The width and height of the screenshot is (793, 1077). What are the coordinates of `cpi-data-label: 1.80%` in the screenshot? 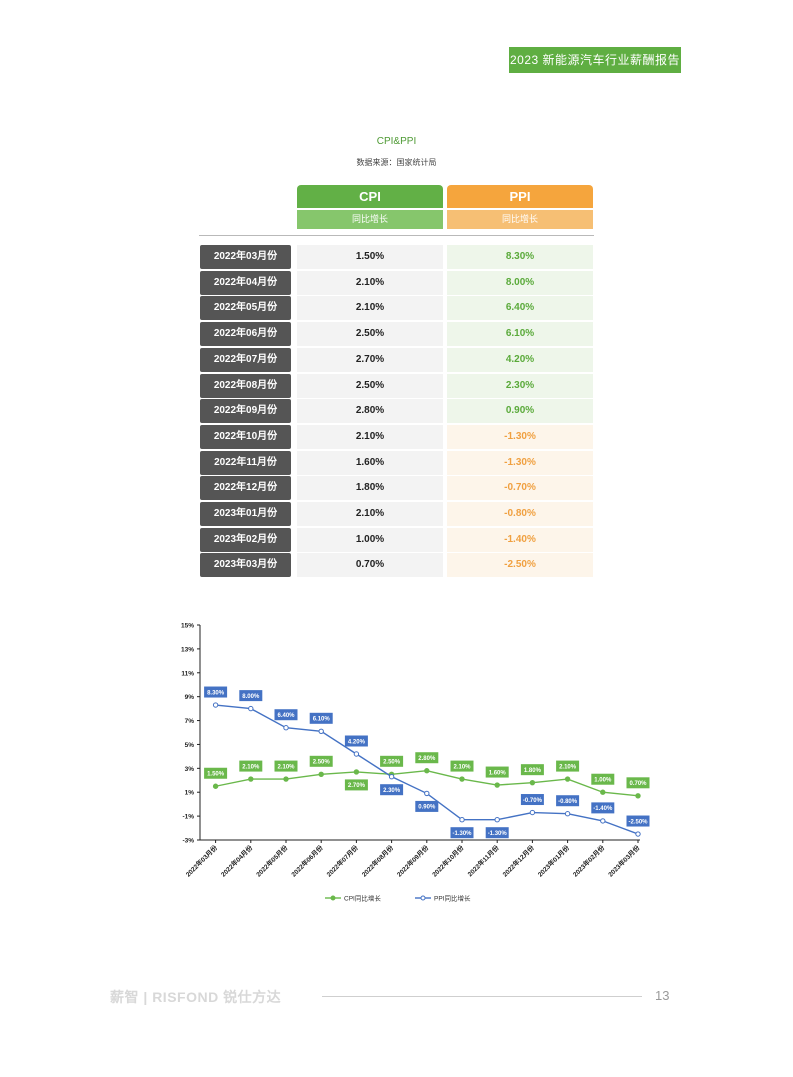 It's located at (533, 771).